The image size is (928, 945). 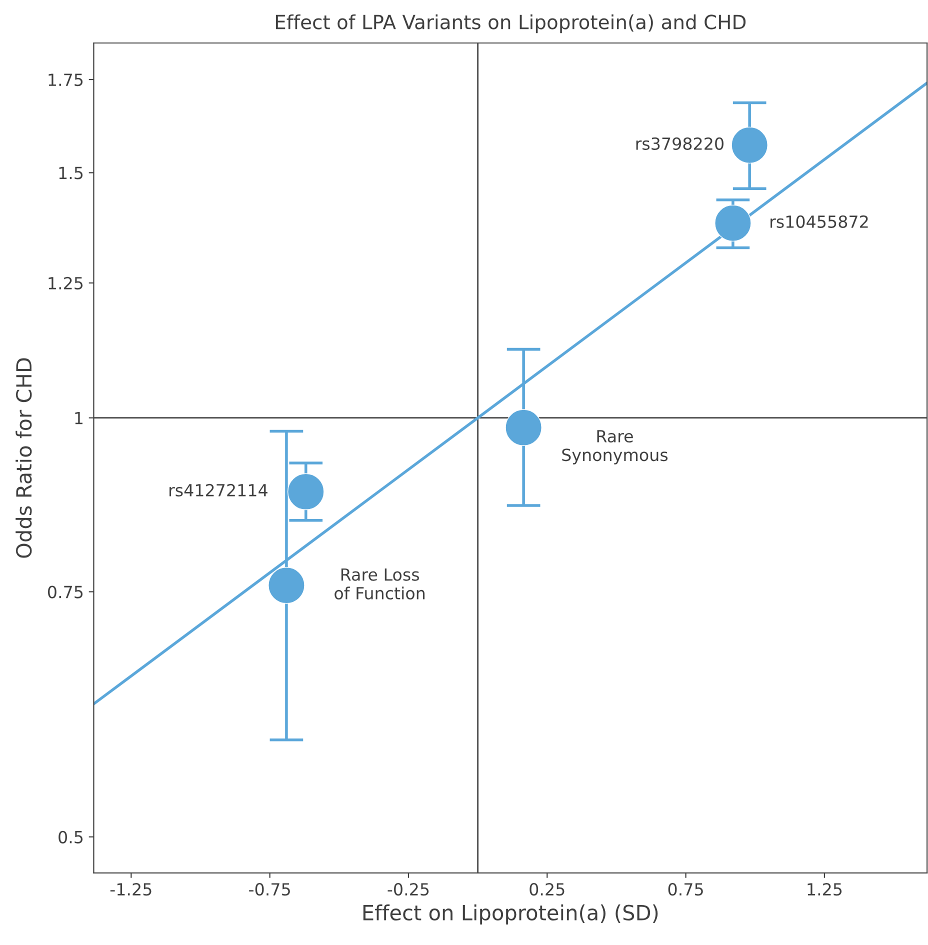 What do you see at coordinates (819, 221) in the screenshot?
I see `annotation: rs10455872` at bounding box center [819, 221].